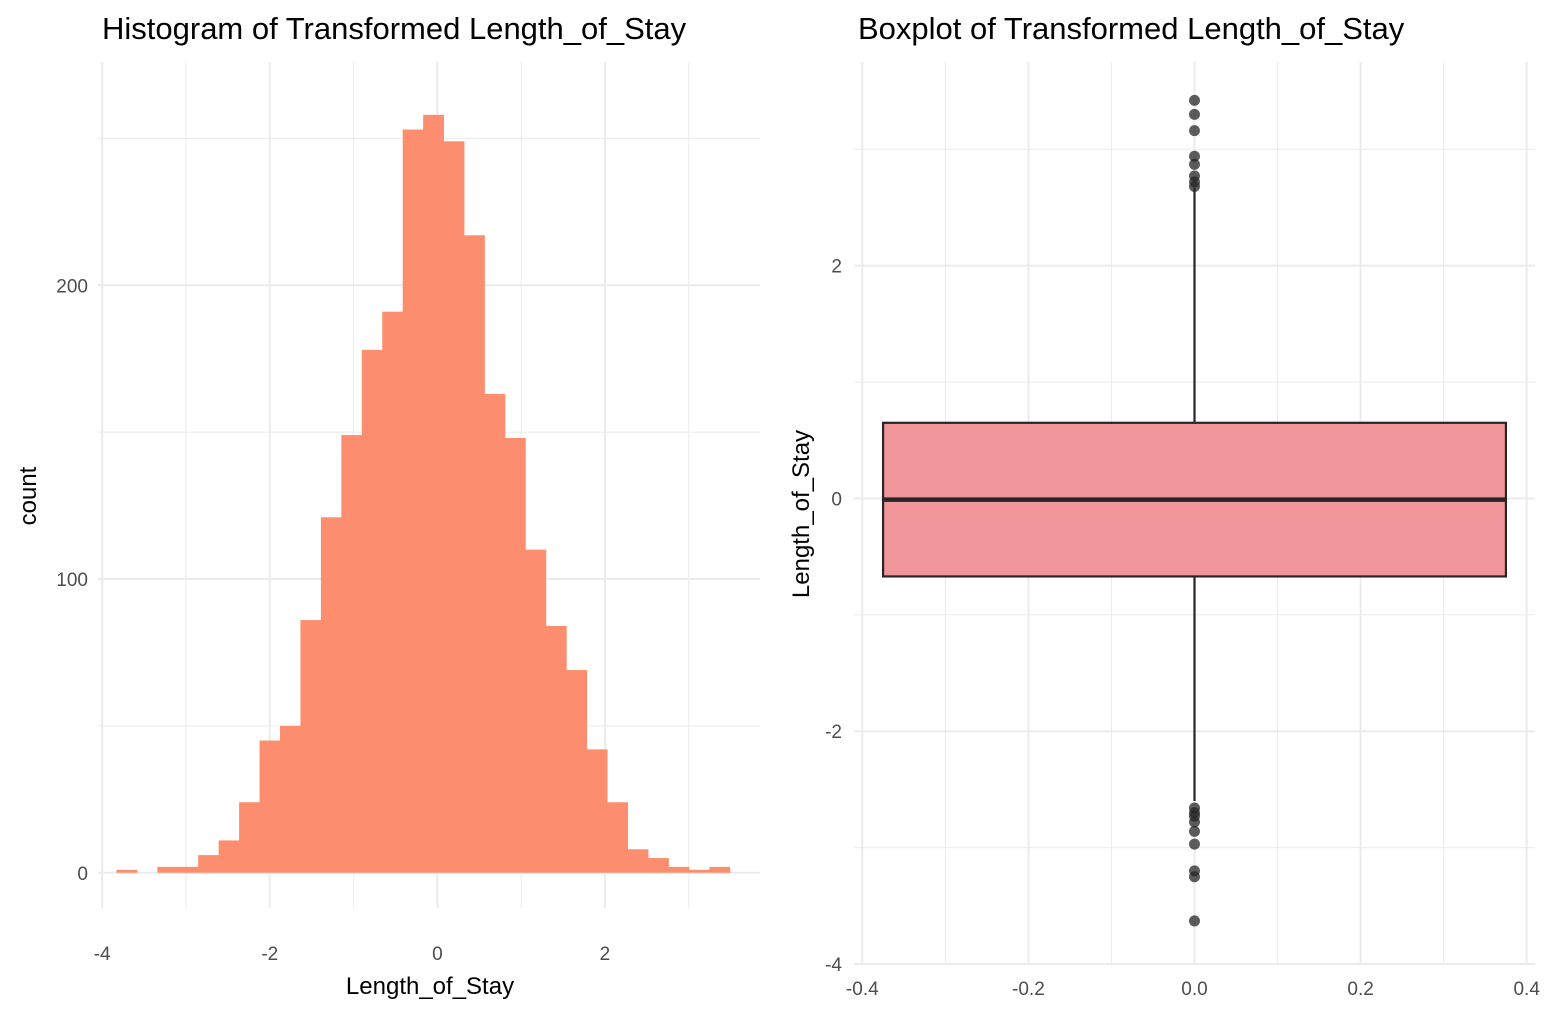 Image resolution: width=1548 pixels, height=1019 pixels. What do you see at coordinates (28, 495) in the screenshot?
I see `histogram-y-axis-title: count` at bounding box center [28, 495].